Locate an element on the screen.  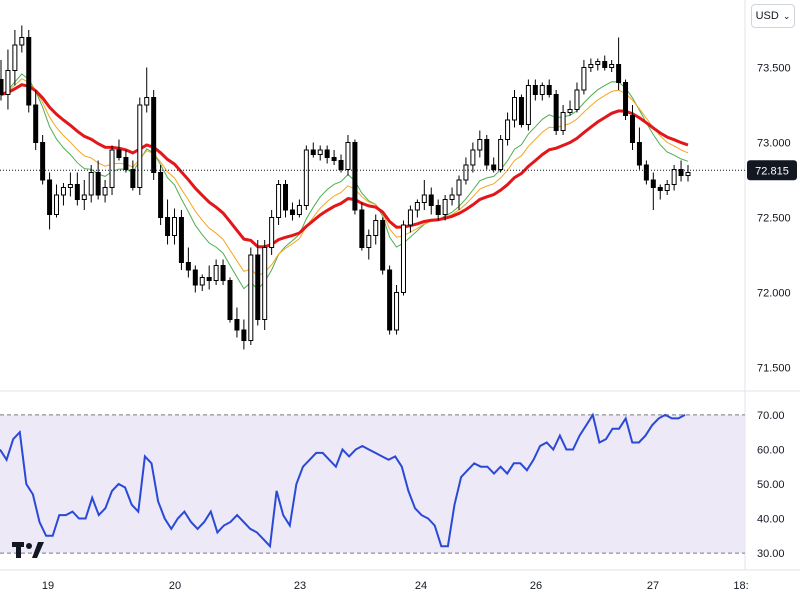
time-tick-label: 20 is located at coordinates (175, 586).